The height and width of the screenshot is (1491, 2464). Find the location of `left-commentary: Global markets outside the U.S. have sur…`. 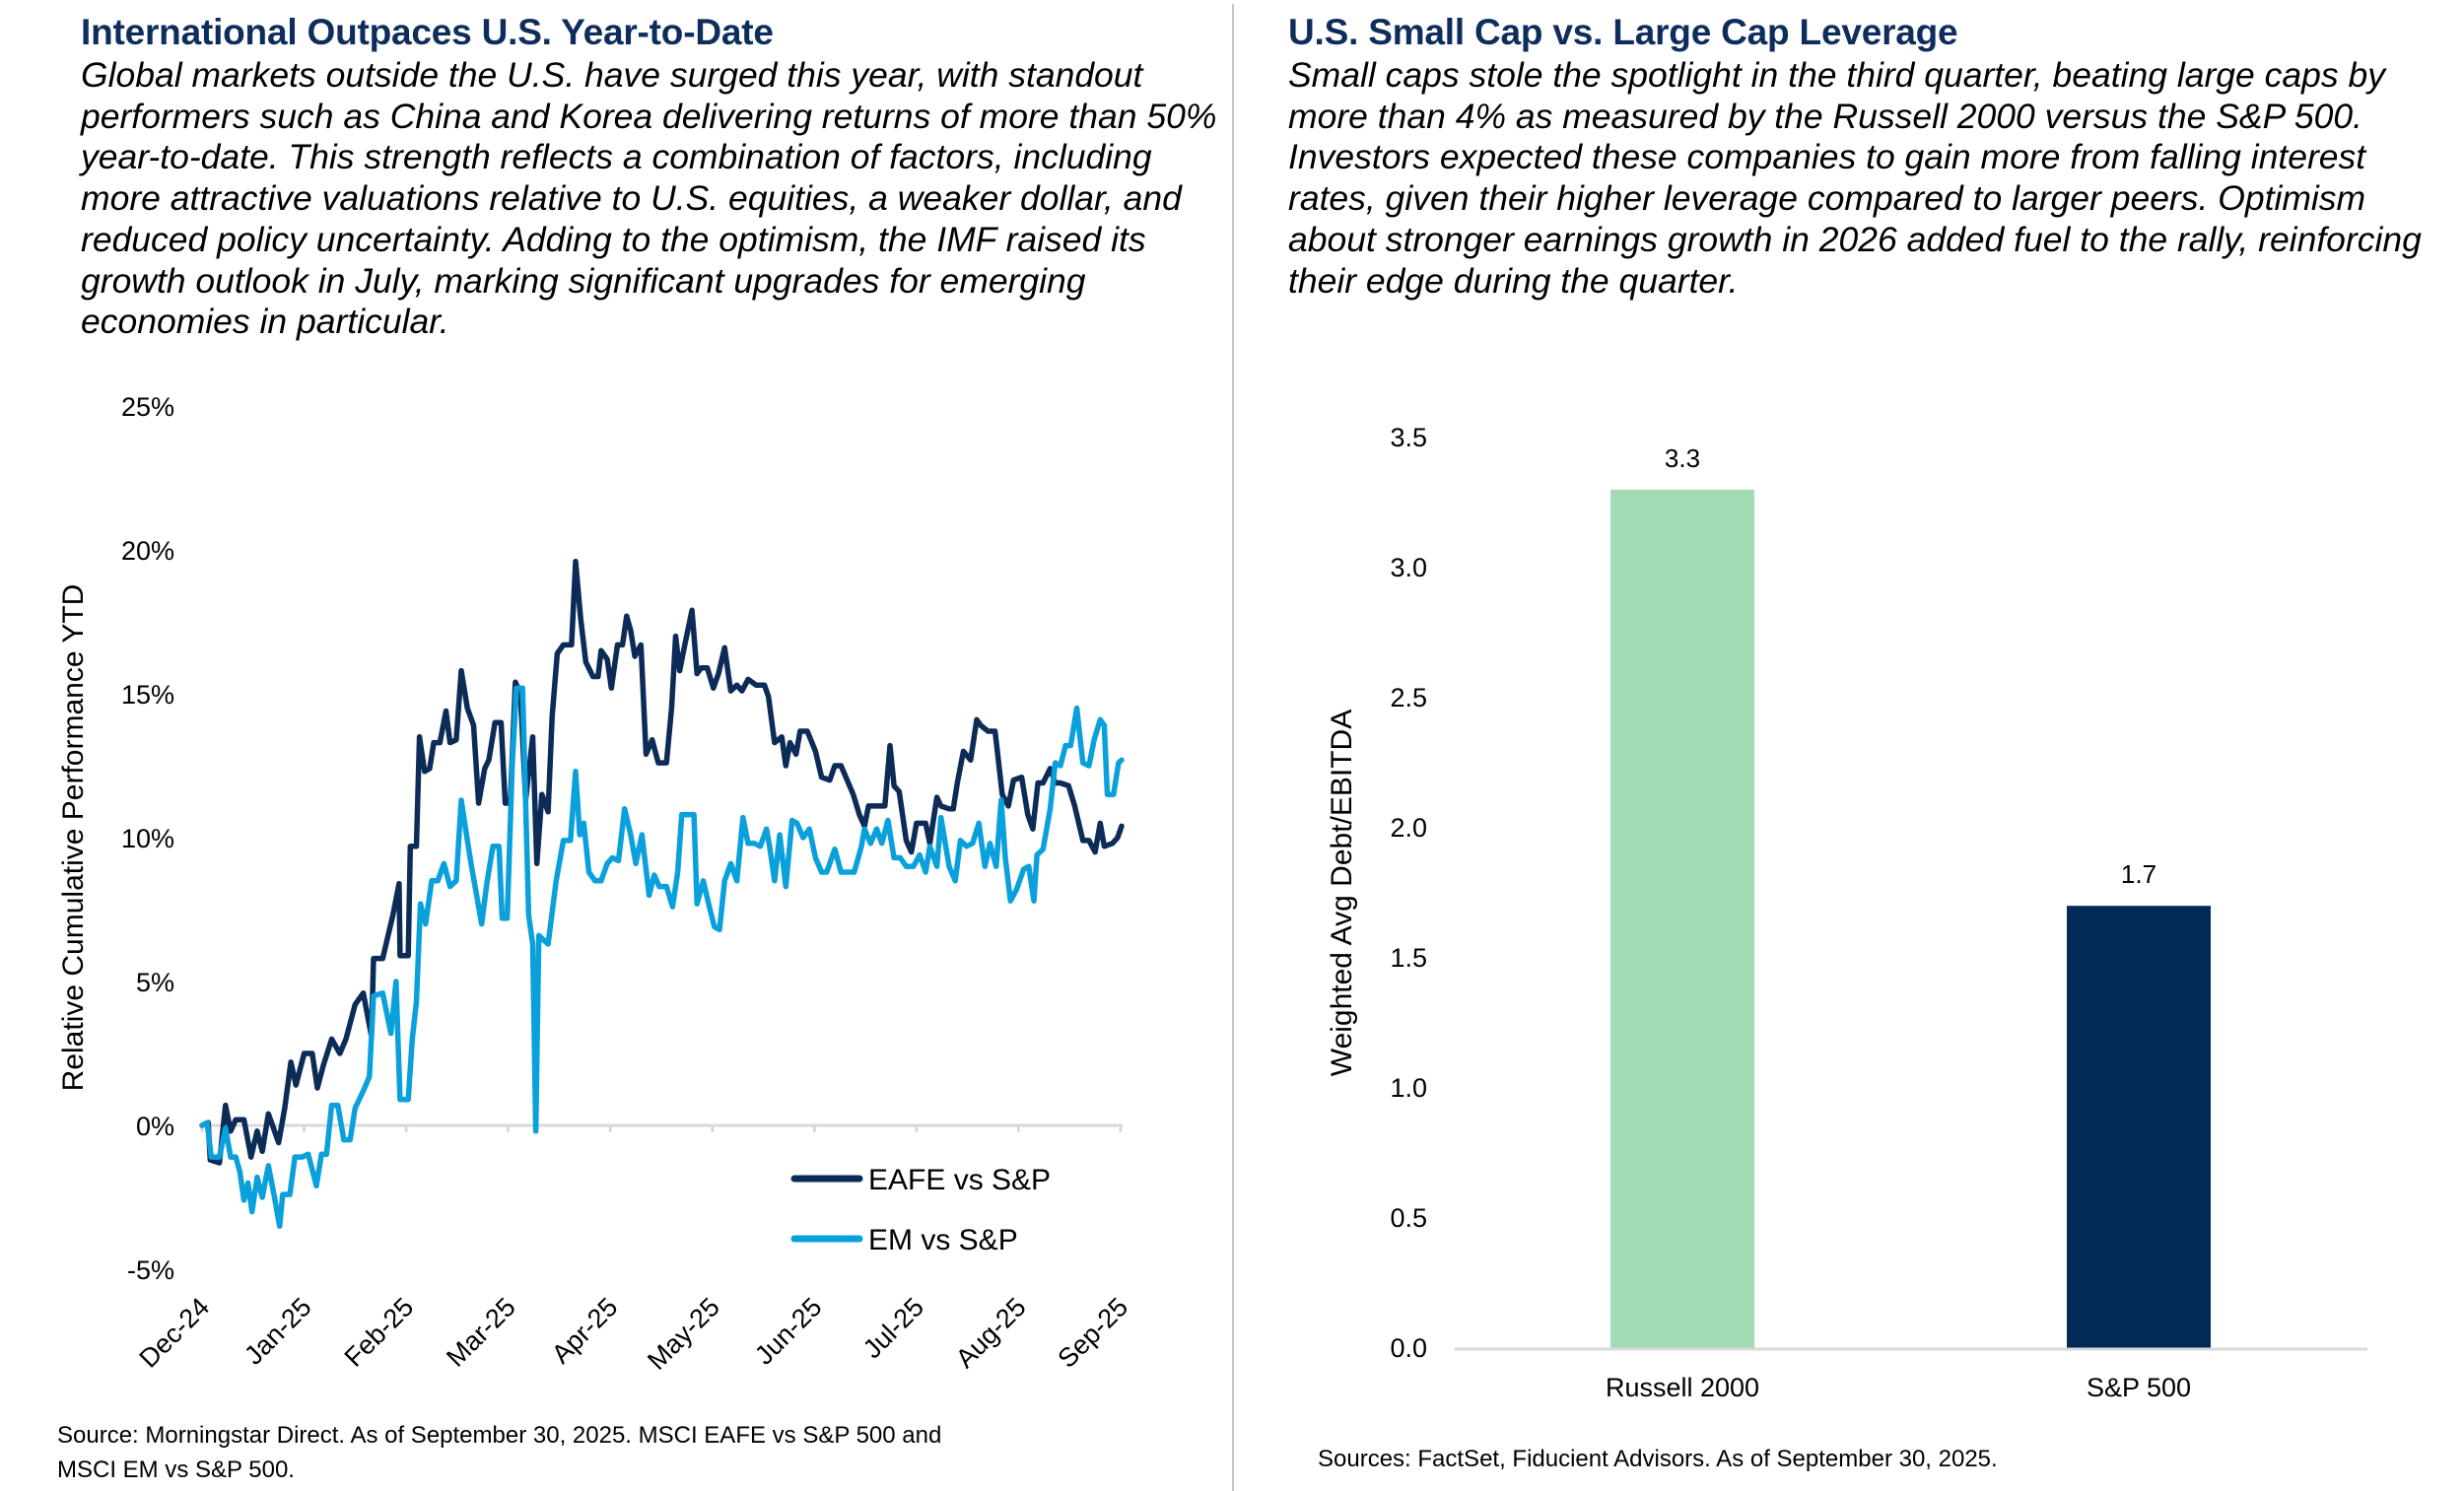

left-commentary: Global markets outside the U.S. have sur… is located at coordinates (652, 199).